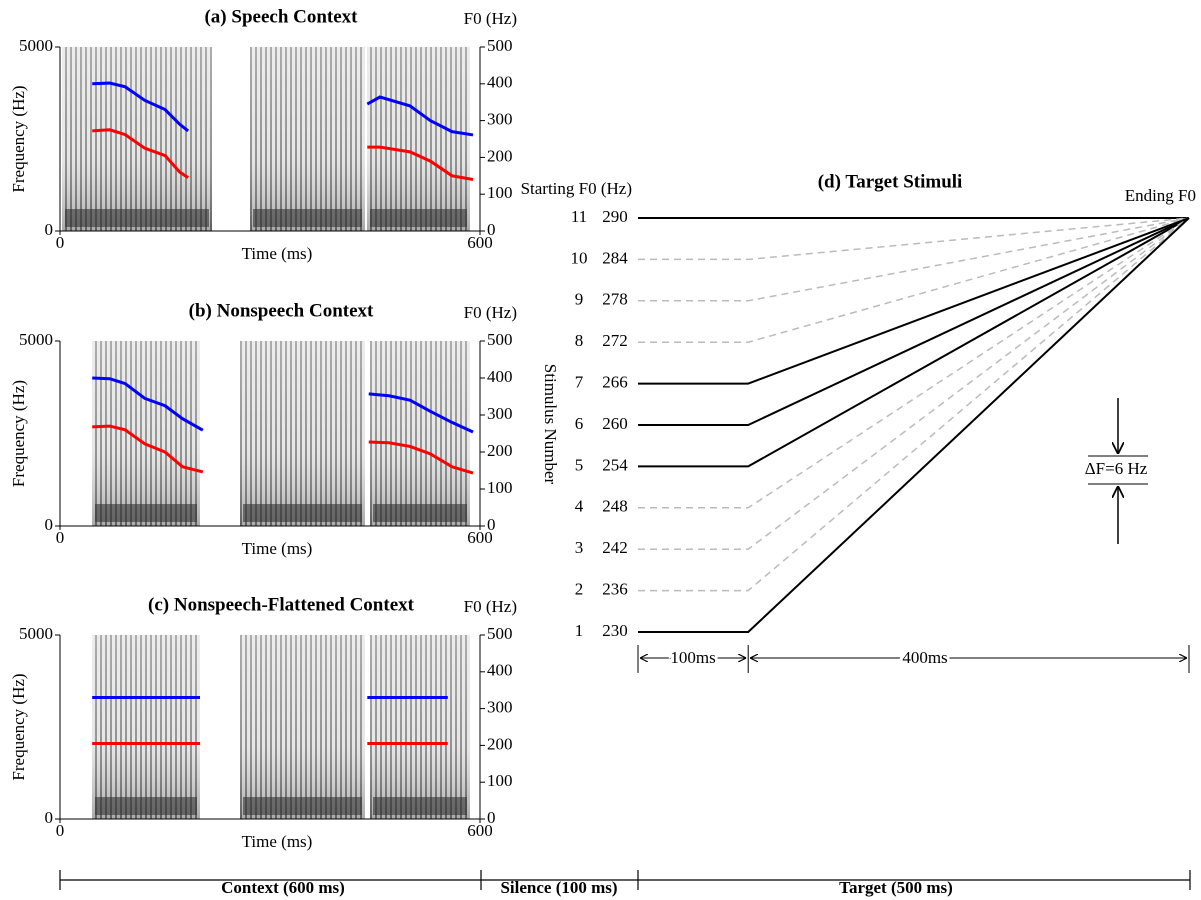 The width and height of the screenshot is (1201, 900). What do you see at coordinates (281, 310) in the screenshot?
I see `chart-title: (b) Nonspeech Context` at bounding box center [281, 310].